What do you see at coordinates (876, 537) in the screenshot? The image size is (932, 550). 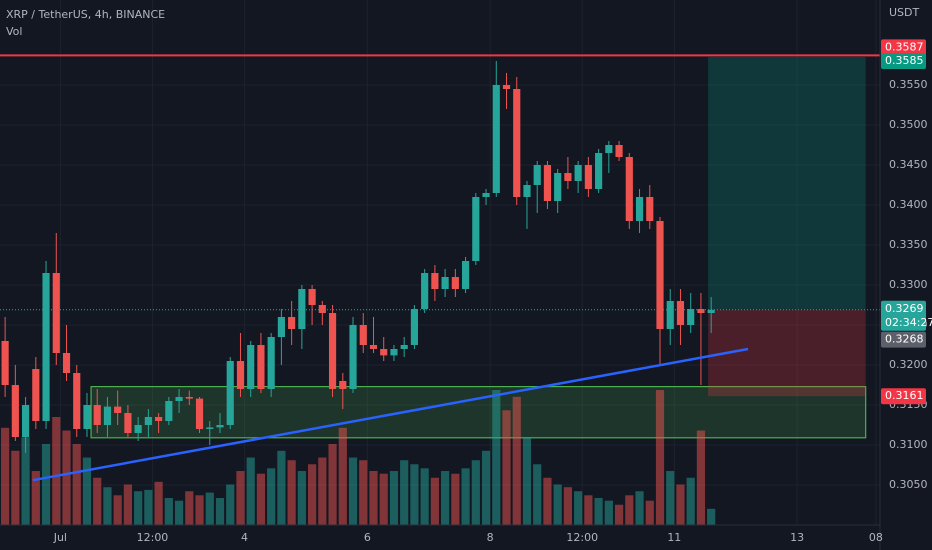 I see `x-tick-label: 08` at bounding box center [876, 537].